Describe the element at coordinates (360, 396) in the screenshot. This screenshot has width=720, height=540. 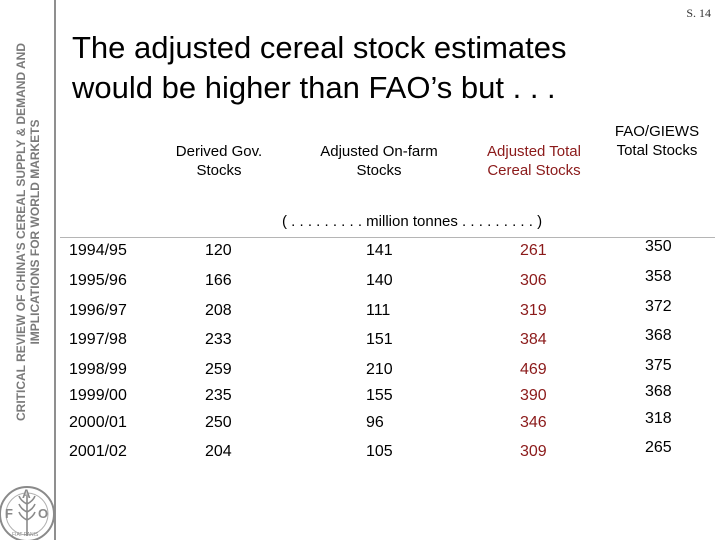
I see `table-row: 1999/00 235 155 390 368` at that location.